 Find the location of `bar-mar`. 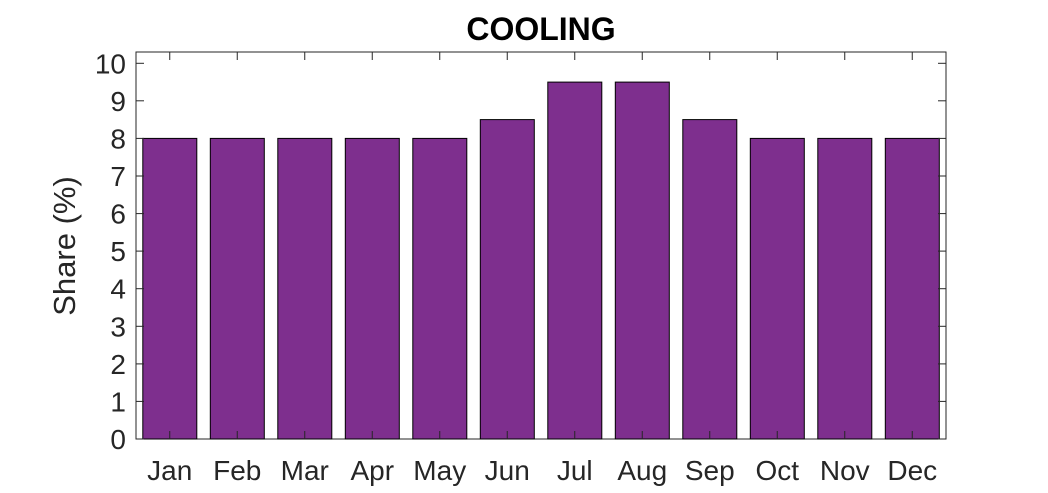

bar-mar is located at coordinates (305, 288).